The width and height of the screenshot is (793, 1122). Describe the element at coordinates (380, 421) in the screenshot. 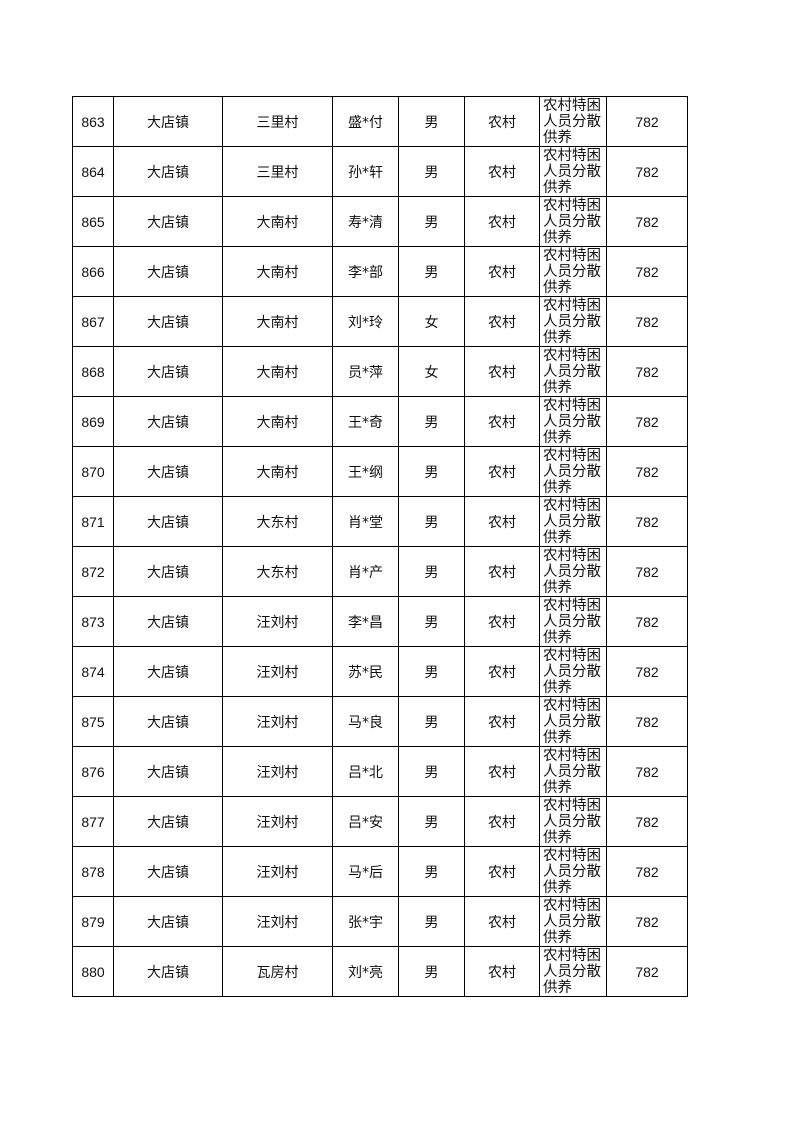

I see `table-row: 869 大店镇 大南村 王*奇男农村 农村特困人员分散供养 782` at that location.